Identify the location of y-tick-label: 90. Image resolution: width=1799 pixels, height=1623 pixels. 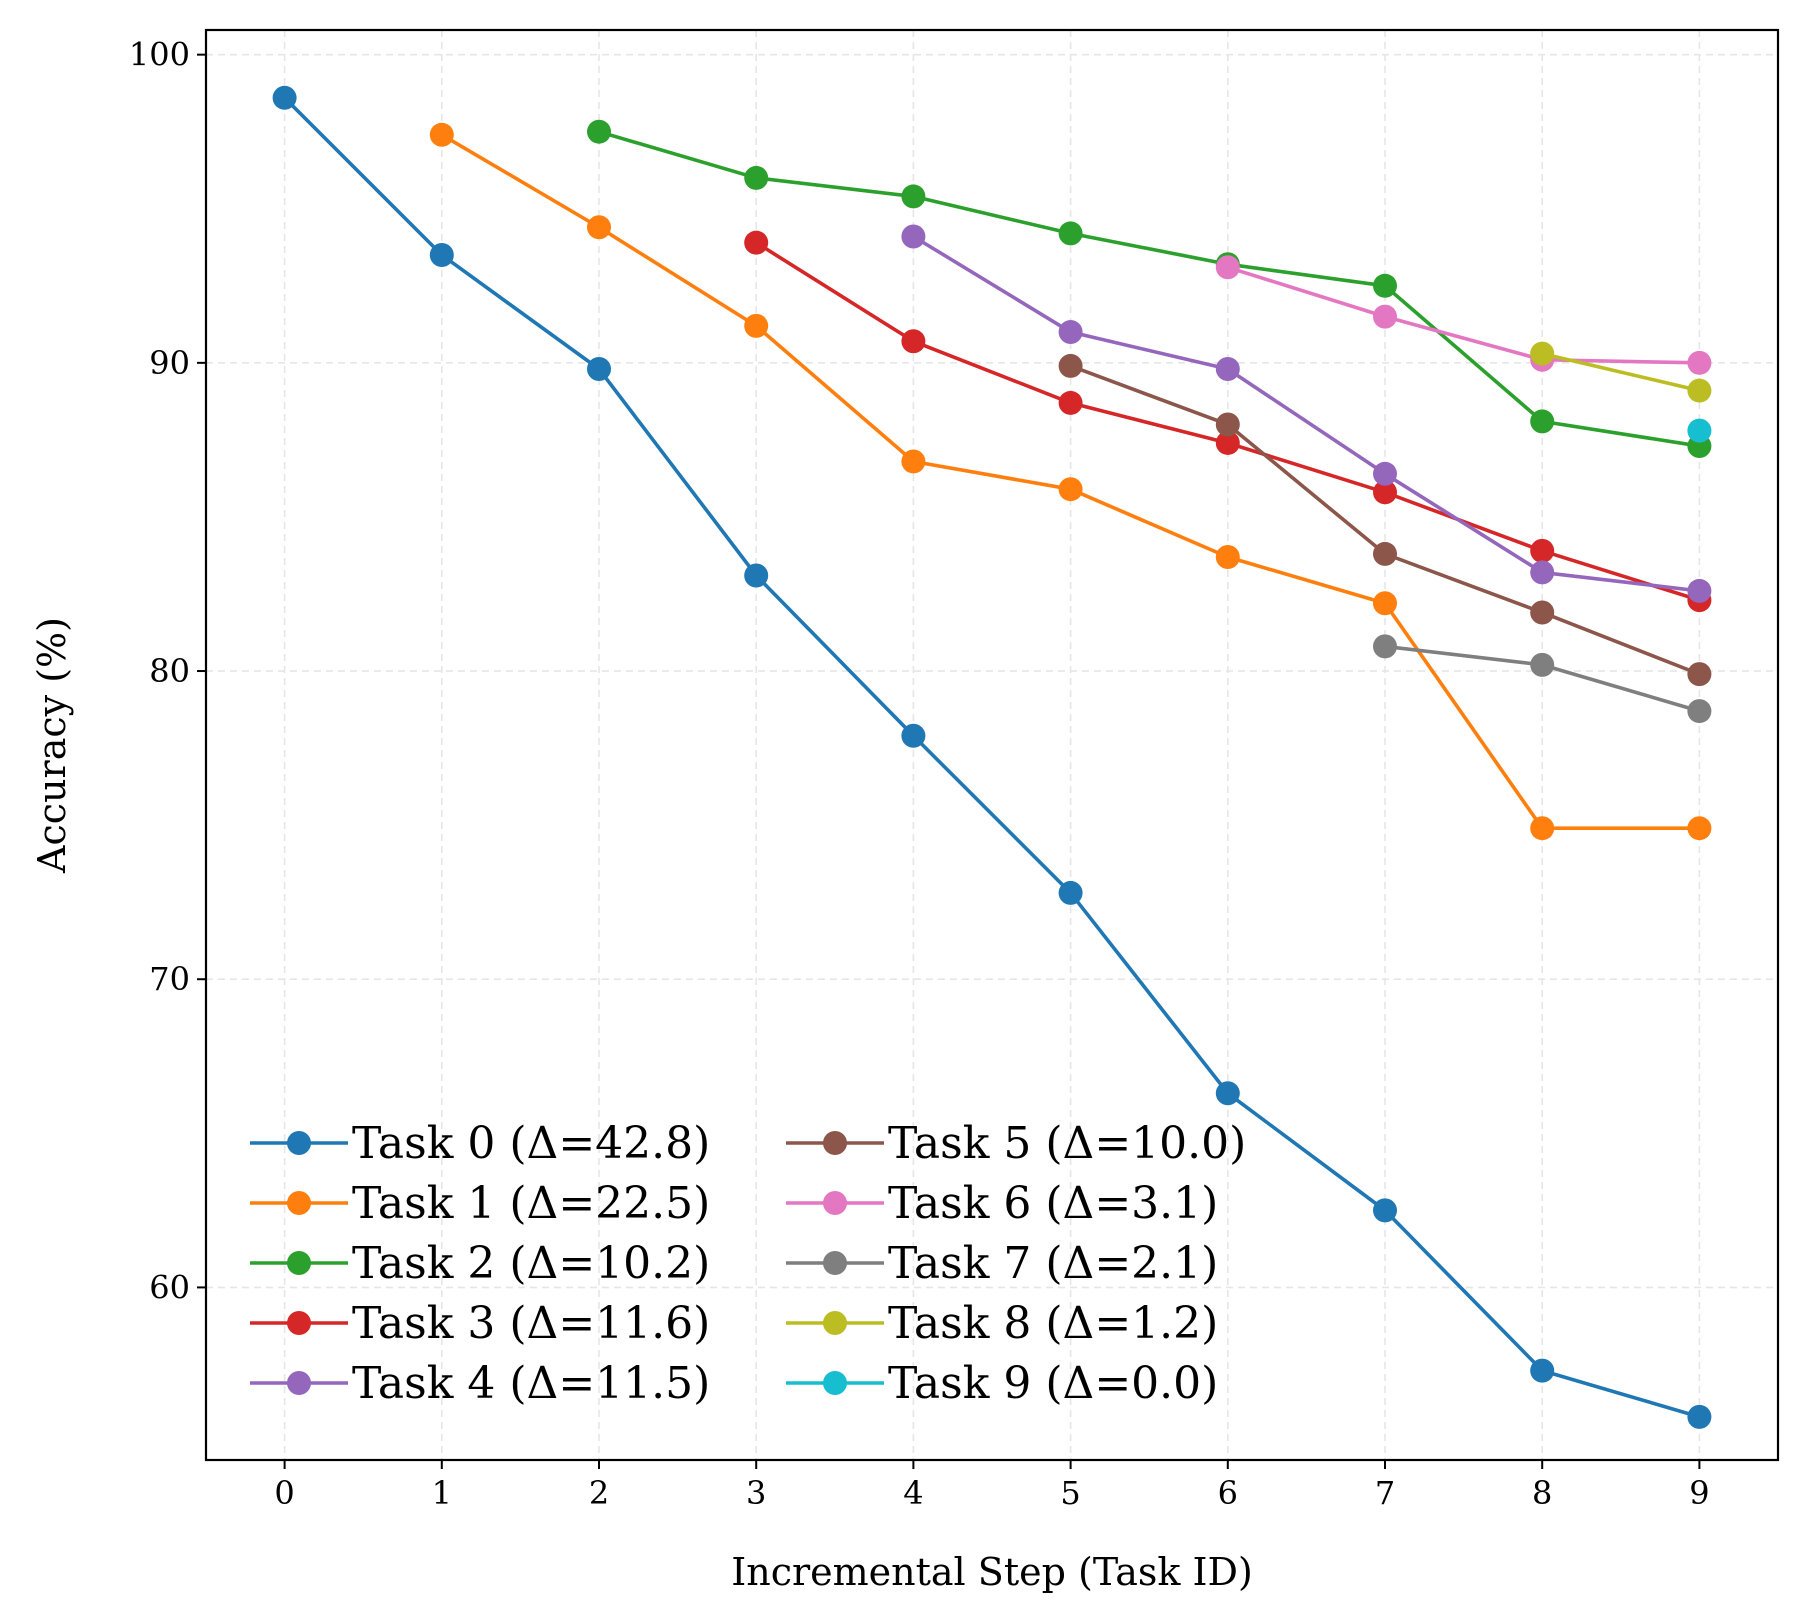
(169, 363).